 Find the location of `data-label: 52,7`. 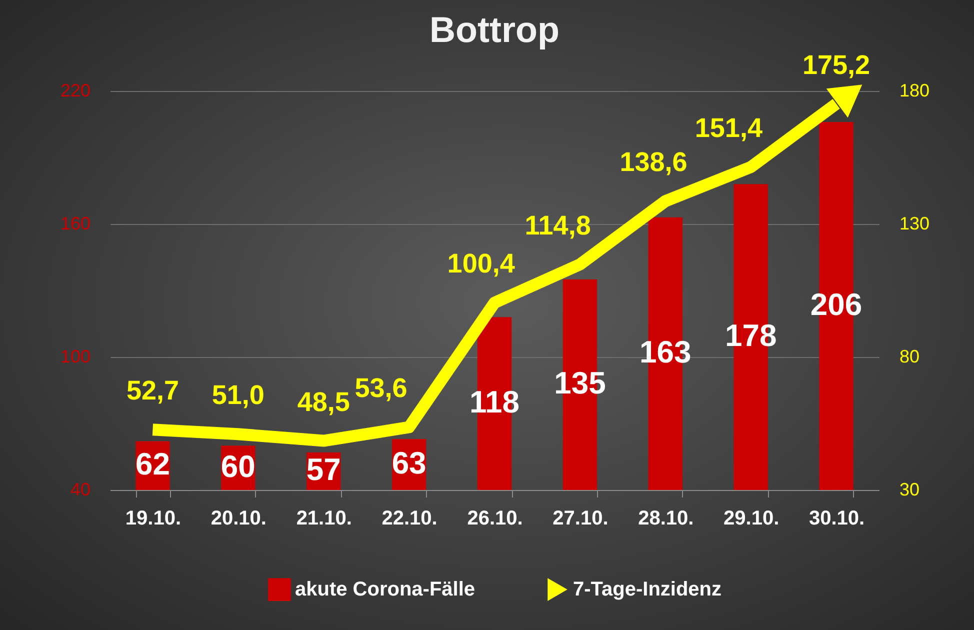

data-label: 52,7 is located at coordinates (153, 391).